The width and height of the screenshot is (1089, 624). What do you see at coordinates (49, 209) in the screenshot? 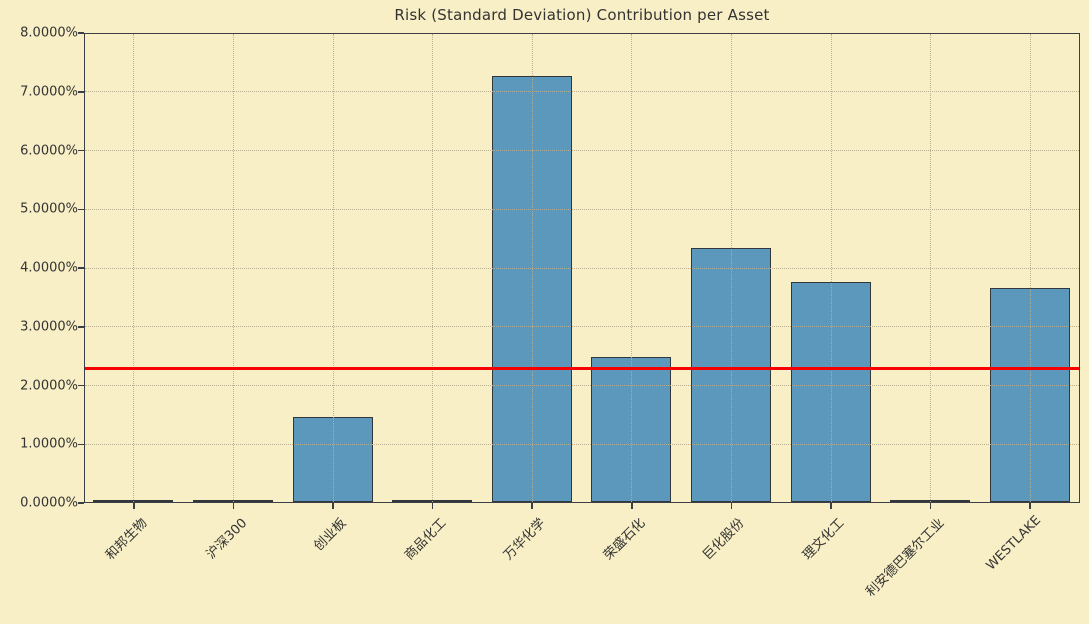
I see `y-tick-label: 5.0000%` at bounding box center [49, 209].